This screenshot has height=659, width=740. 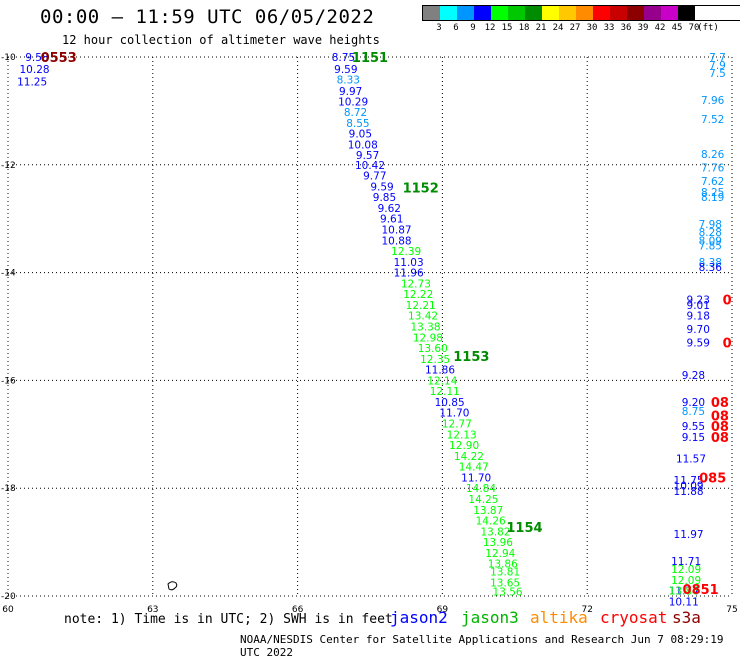 I want to click on wave-height-value: 7.5, so click(x=717, y=74).